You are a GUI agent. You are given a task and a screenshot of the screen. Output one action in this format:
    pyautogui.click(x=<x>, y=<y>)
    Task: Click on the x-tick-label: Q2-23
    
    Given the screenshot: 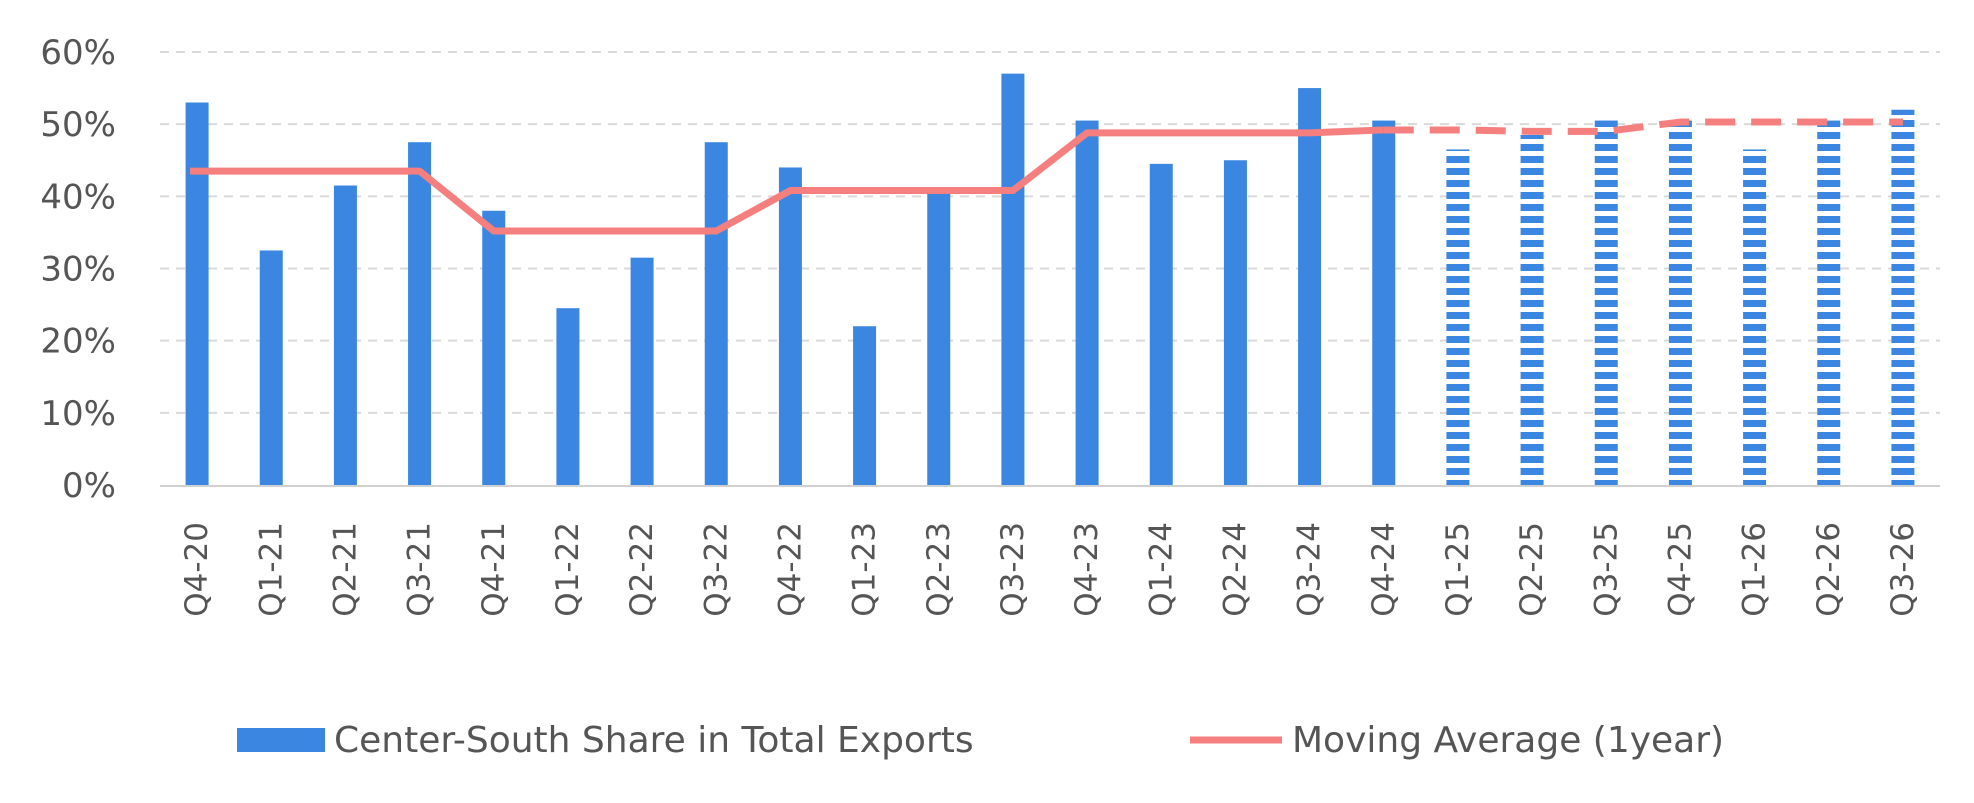 What is the action you would take?
    pyautogui.click(x=939, y=569)
    